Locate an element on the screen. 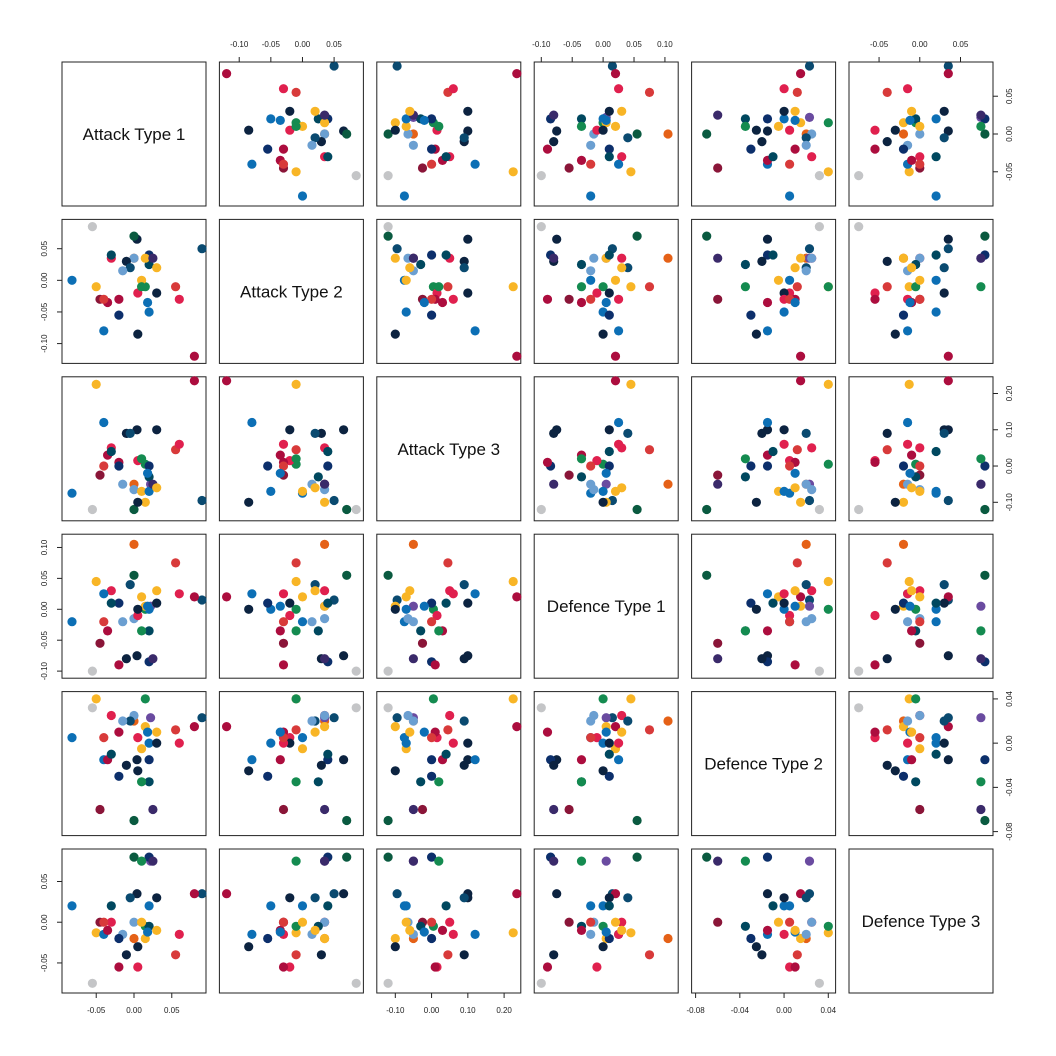 This screenshot has width=1056, height=1056. panel-r4-c5 is located at coordinates (764, 606).